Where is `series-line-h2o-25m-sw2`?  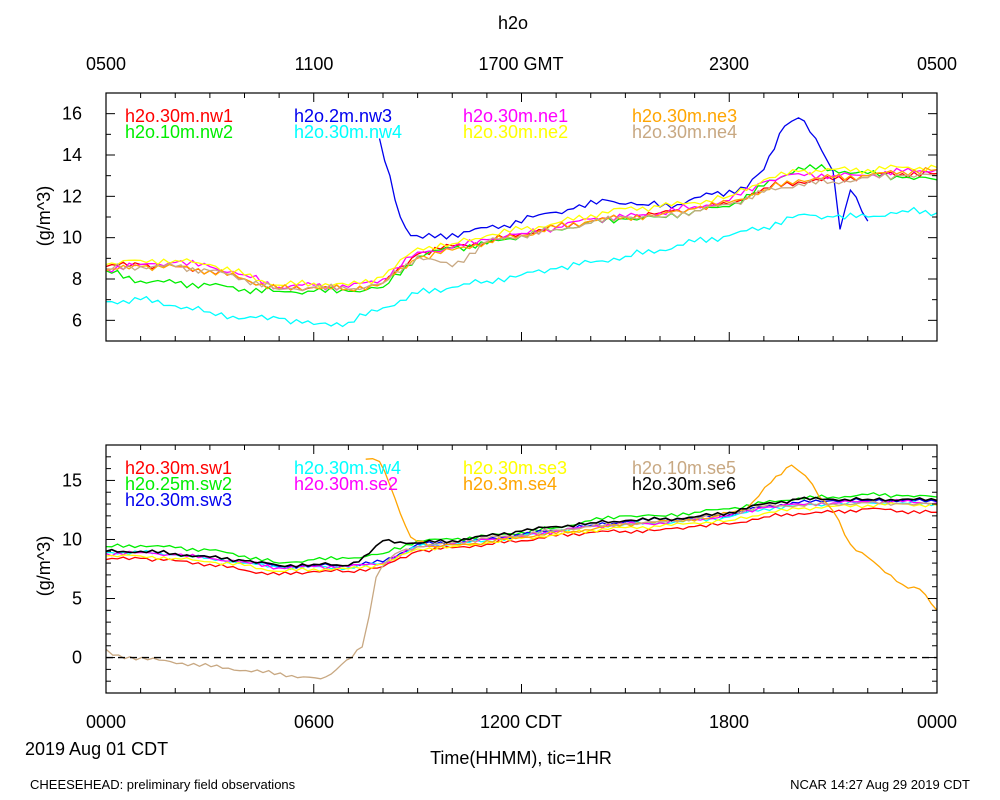 series-line-h2o-25m-sw2 is located at coordinates (521, 528).